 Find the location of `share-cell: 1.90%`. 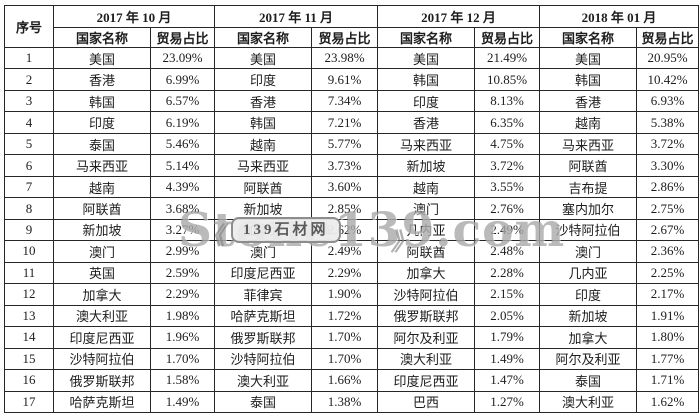

share-cell: 1.90% is located at coordinates (345, 294).